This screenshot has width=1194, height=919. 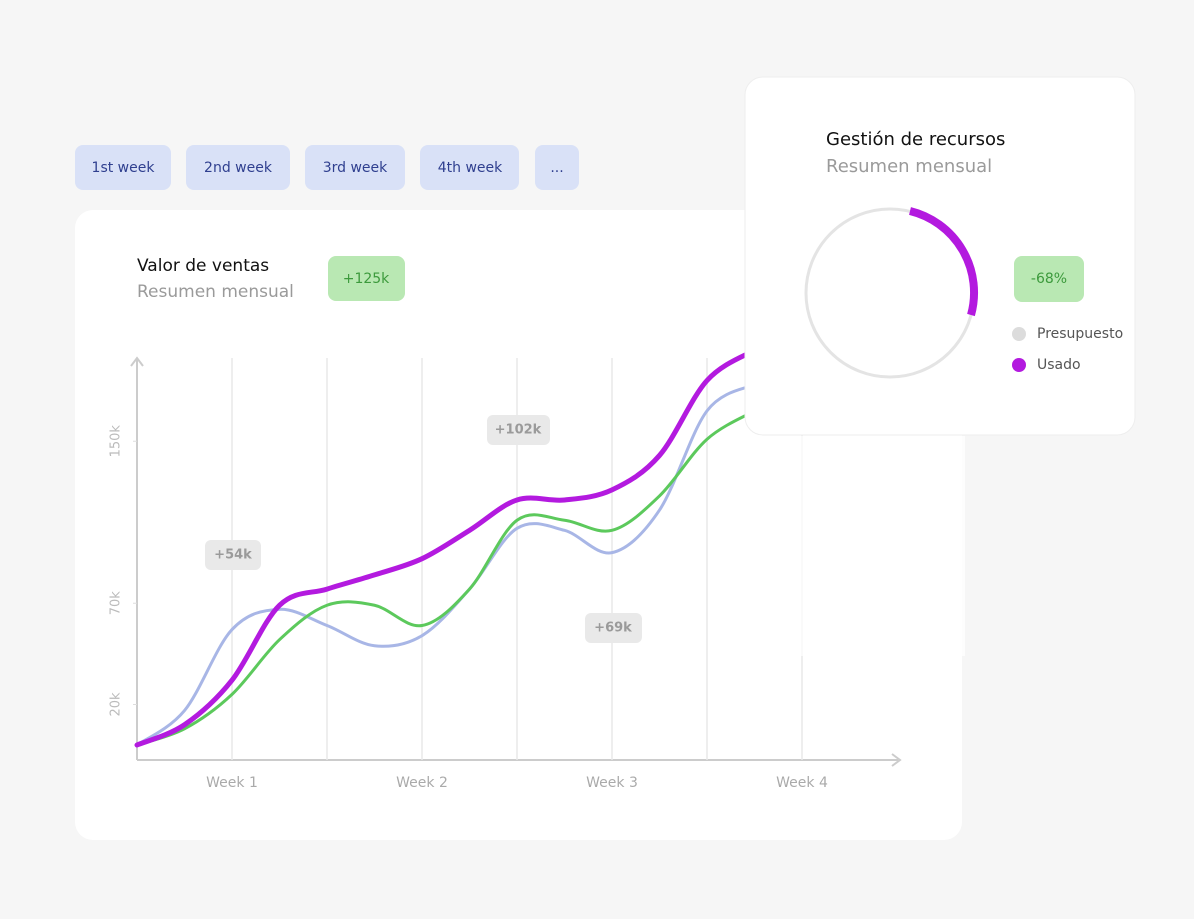 What do you see at coordinates (612, 783) in the screenshot?
I see `x-tick-label: Week 3` at bounding box center [612, 783].